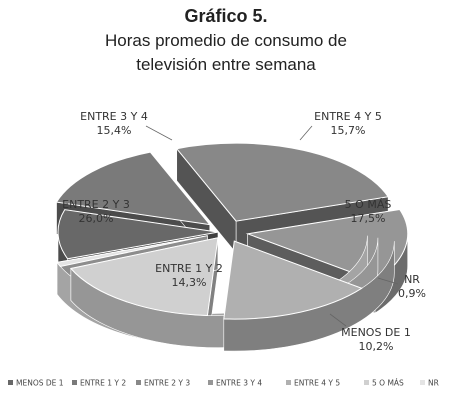 The image size is (452, 403). Describe the element at coordinates (226, 64) in the screenshot. I see `chart-subtitle-line-2: televisión entre semana` at that location.